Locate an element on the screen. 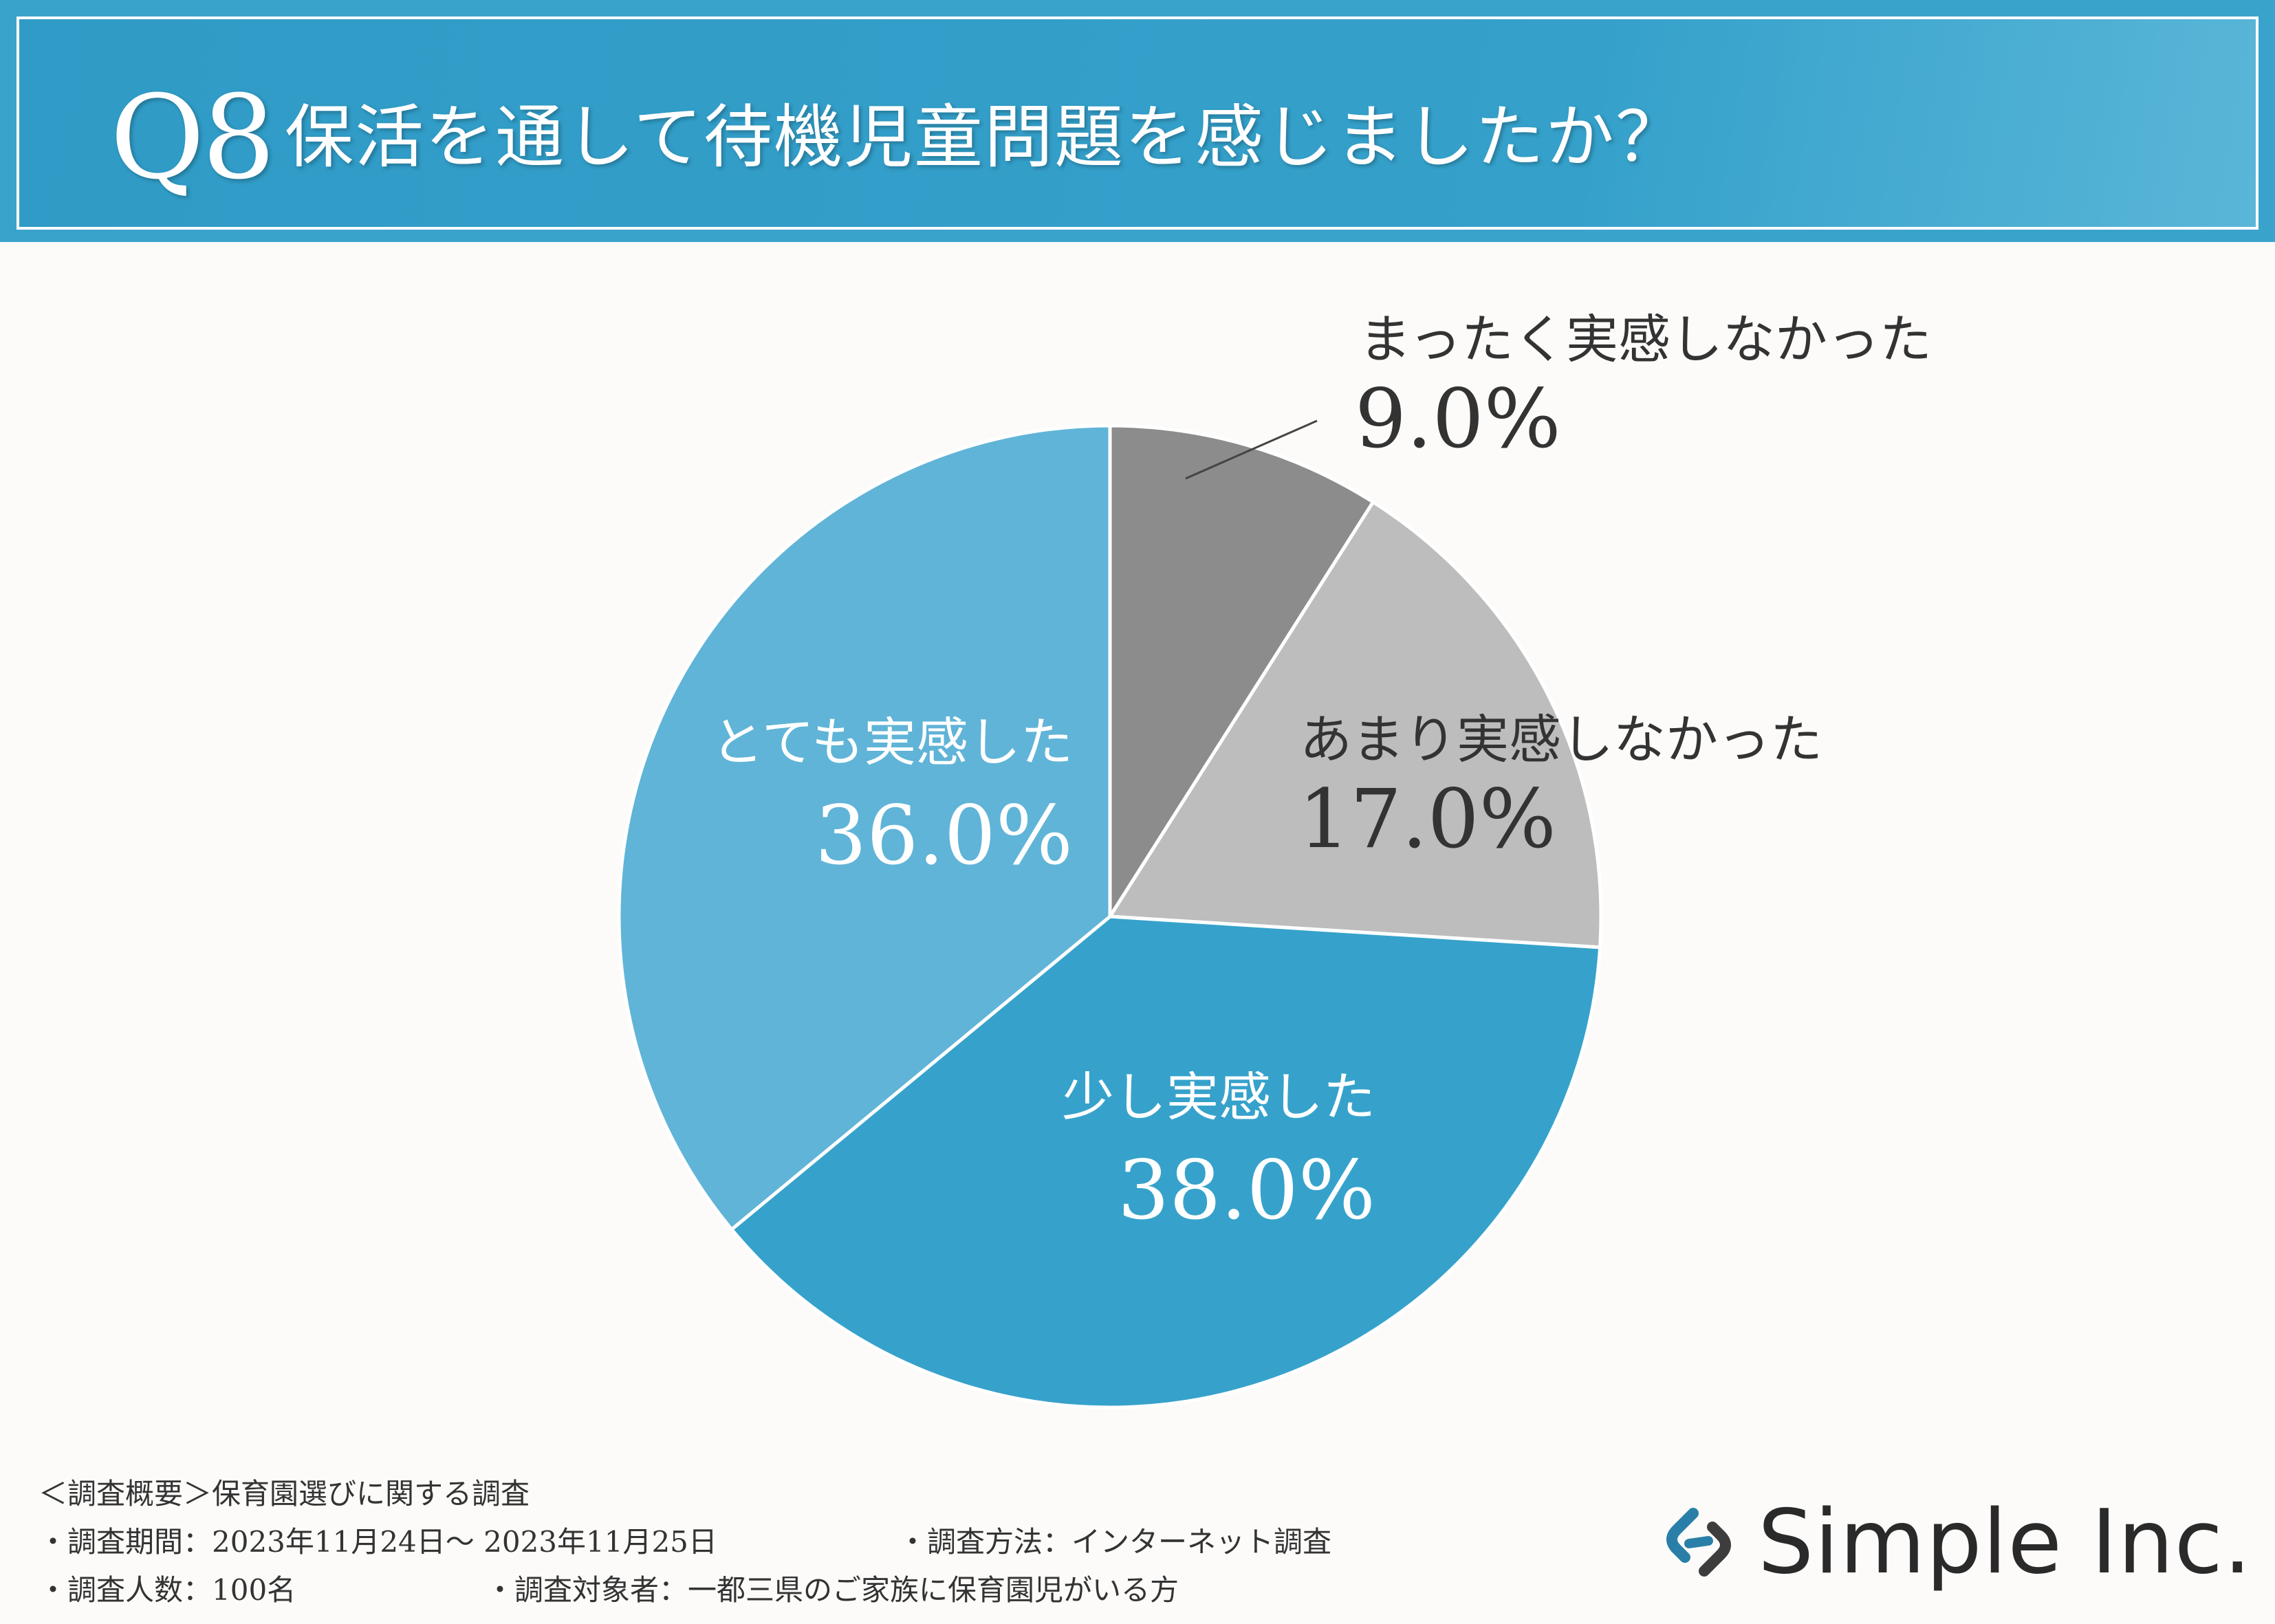  slice-label-1: あまり実感しなかった is located at coordinates (1561, 739).